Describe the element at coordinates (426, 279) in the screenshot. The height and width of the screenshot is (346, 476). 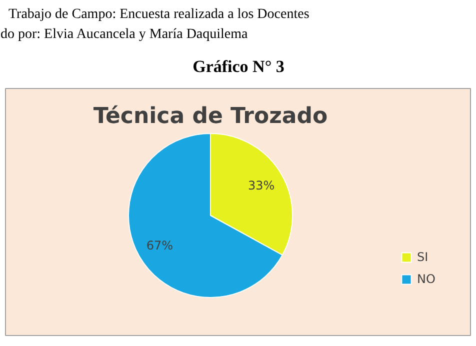
I see `legend-label: NO` at that location.